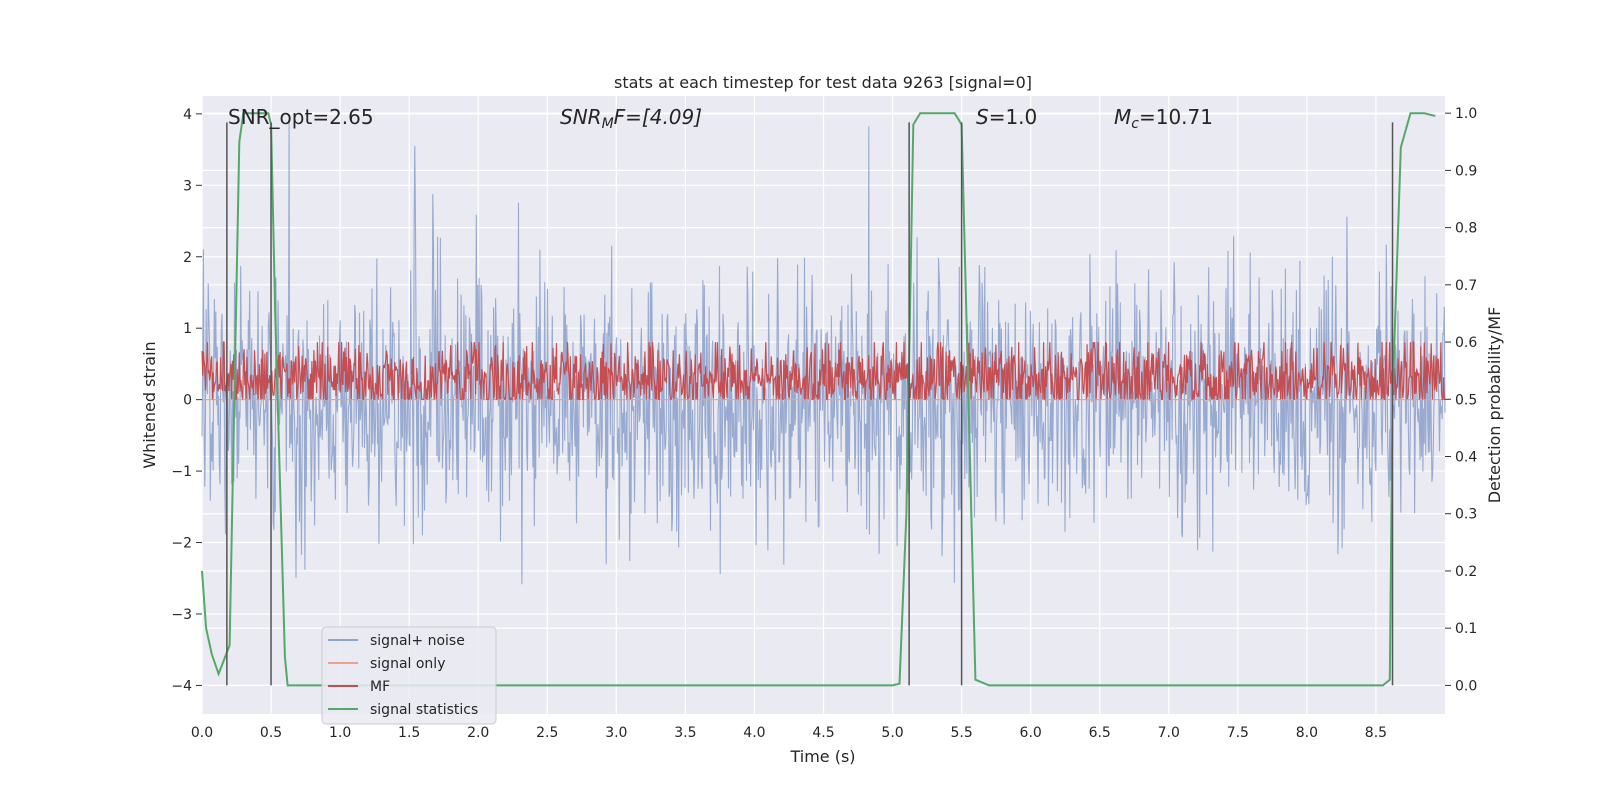  What do you see at coordinates (1494, 405) in the screenshot?
I see `y-axis-label-right: Detection probability/MF` at bounding box center [1494, 405].